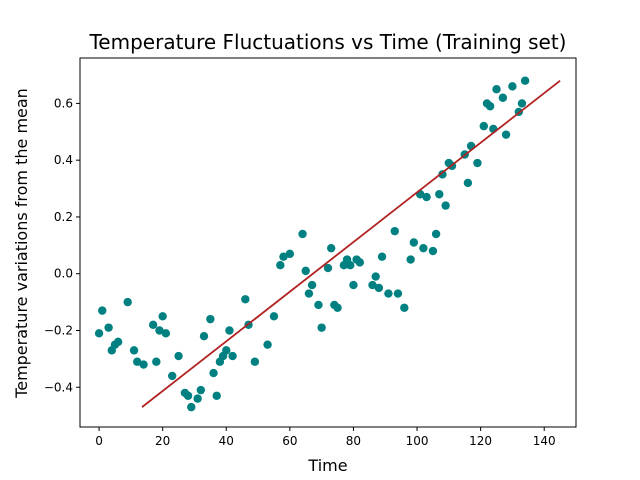 Image resolution: width=640 pixels, height=480 pixels. Describe the element at coordinates (63, 160) in the screenshot. I see `y-tick-label: 0.4` at that location.